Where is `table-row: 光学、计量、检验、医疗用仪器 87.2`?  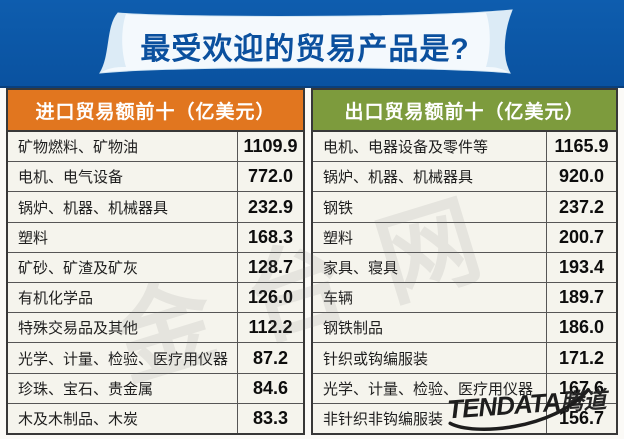
table-row: 光学、计量、检验、医疗用仪器 87.2 is located at coordinates (155, 357).